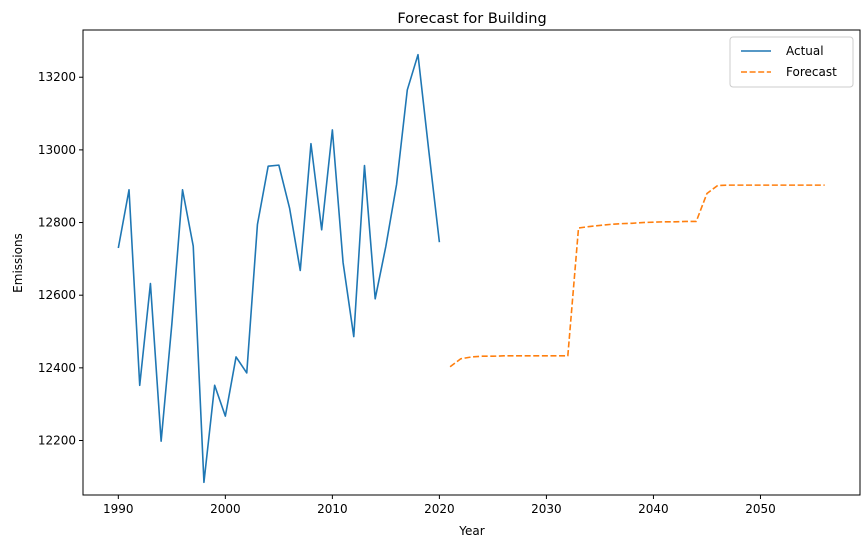 Image resolution: width=868 pixels, height=547 pixels. What do you see at coordinates (225, 509) in the screenshot?
I see `x-tick-label: 2000` at bounding box center [225, 509].